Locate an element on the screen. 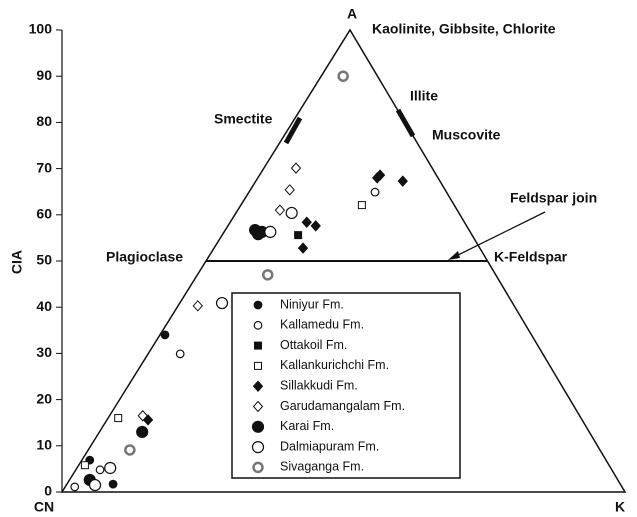 The width and height of the screenshot is (637, 517). y-tick-label: 30 is located at coordinates (44, 352).